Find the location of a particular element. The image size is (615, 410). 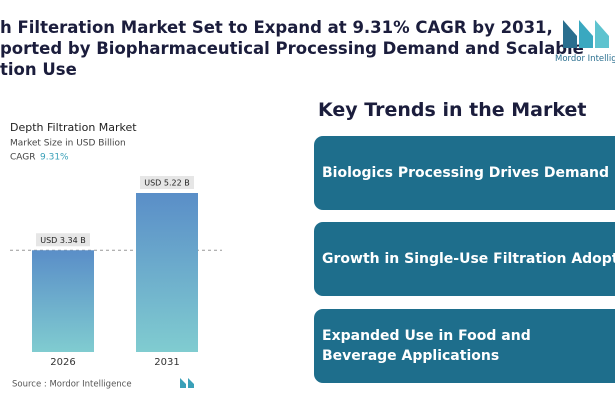

trends-heading: Key Trends in the Market is located at coordinates (452, 110).